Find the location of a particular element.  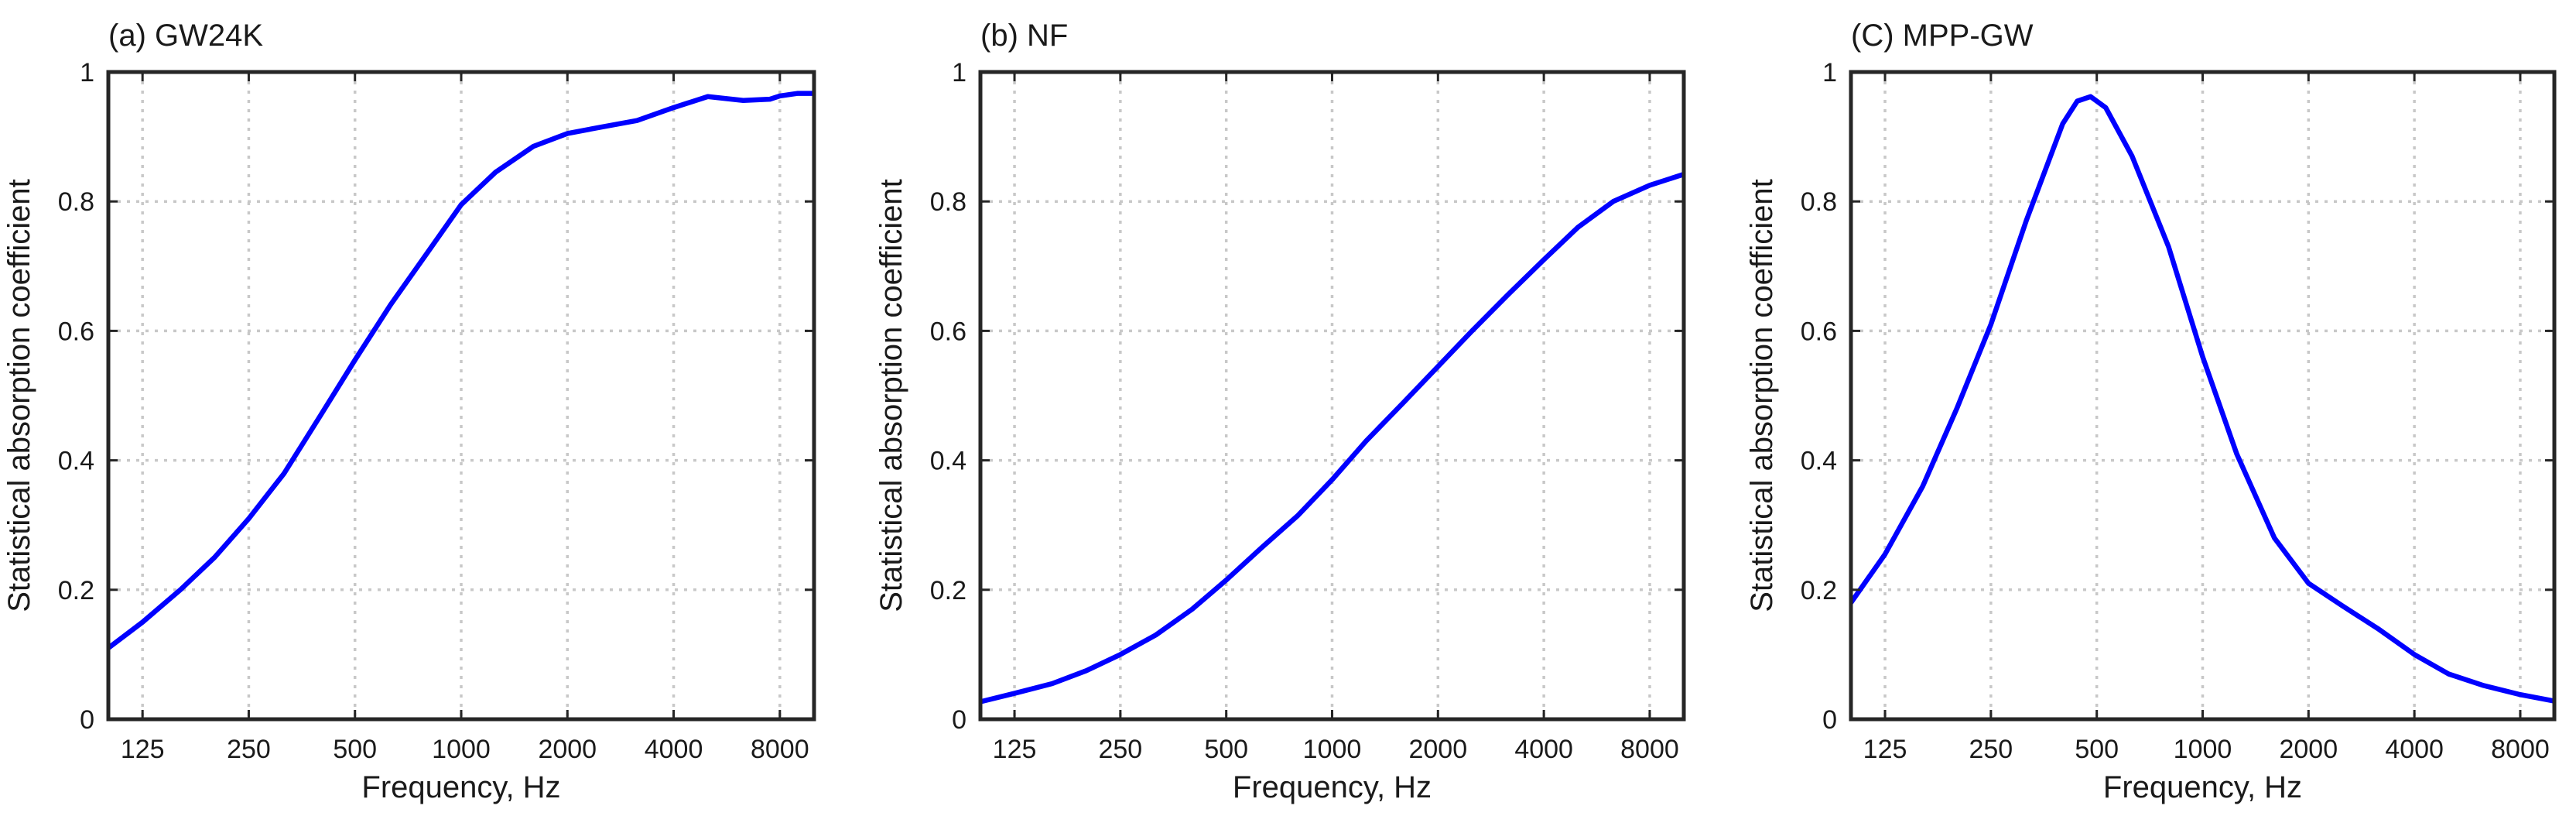

panel-title: (b) NF is located at coordinates (1024, 36).